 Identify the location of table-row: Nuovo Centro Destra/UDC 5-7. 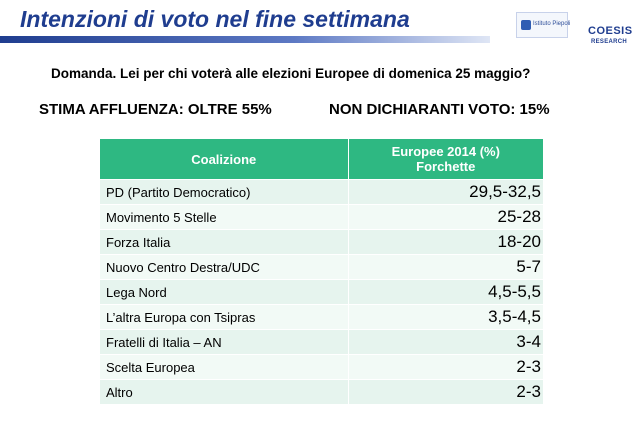
(321, 267).